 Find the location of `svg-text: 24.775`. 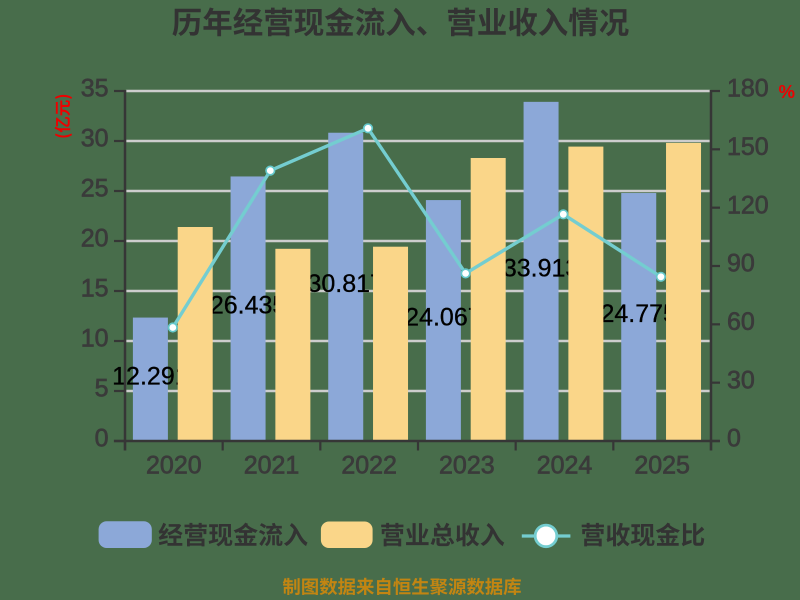

svg-text: 24.775 is located at coordinates (638, 314).